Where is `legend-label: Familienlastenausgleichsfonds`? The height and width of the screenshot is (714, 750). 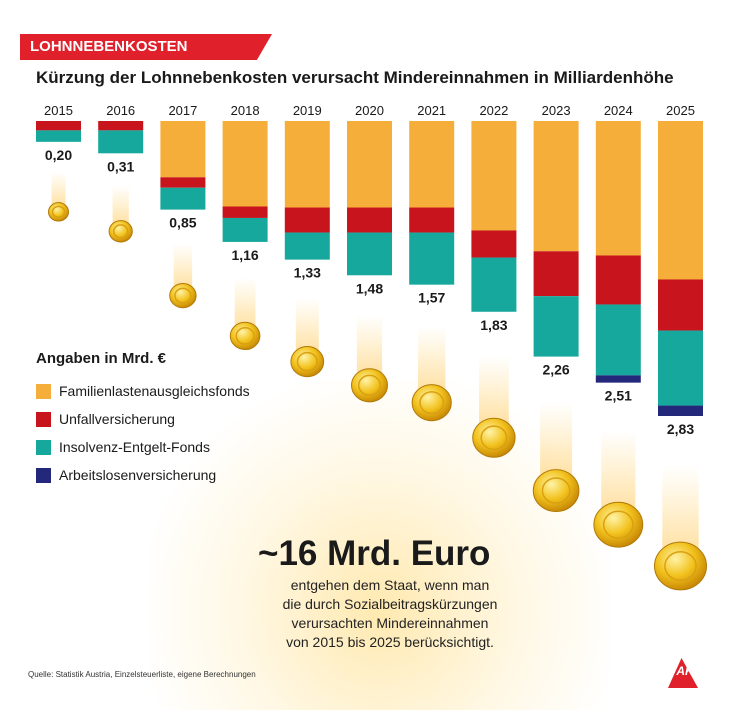
legend-label: Familienlastenausgleichsfonds is located at coordinates (154, 391).